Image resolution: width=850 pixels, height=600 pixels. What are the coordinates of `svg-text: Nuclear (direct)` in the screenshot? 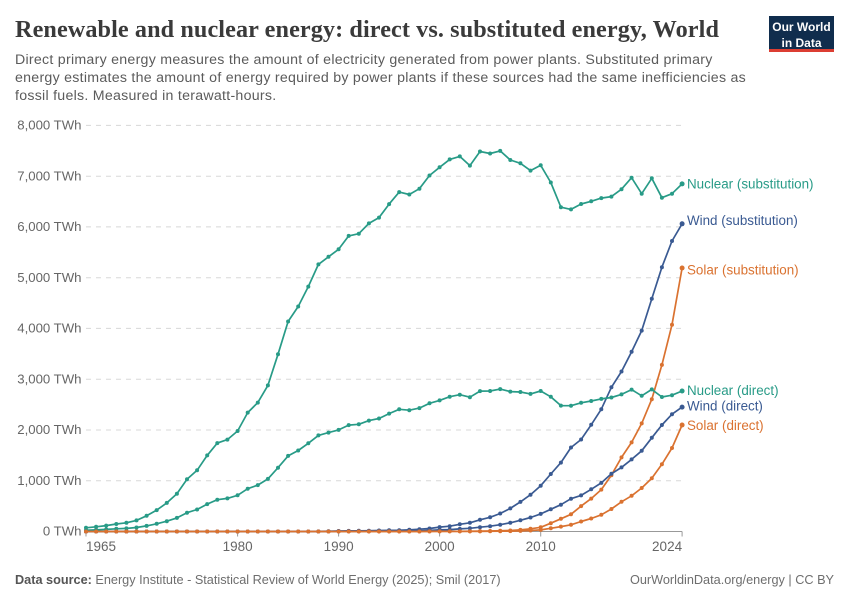 It's located at (733, 390).